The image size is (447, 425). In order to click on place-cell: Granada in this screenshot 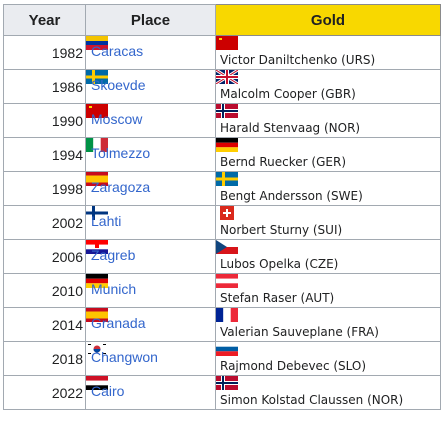, I will do `click(150, 324)`.